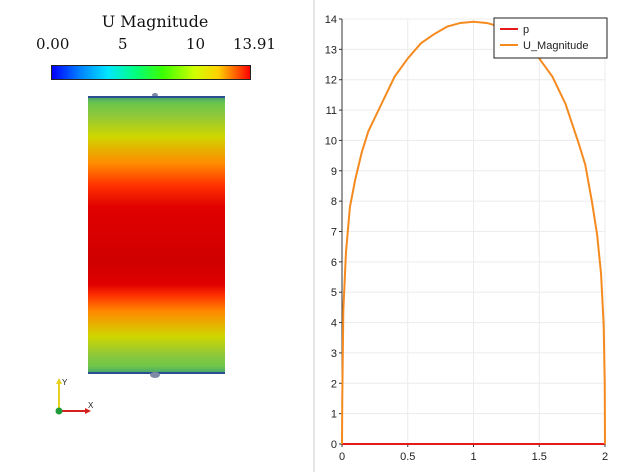 This screenshot has height=472, width=626. What do you see at coordinates (331, 20) in the screenshot?
I see `y-tick-label-14: 14` at bounding box center [331, 20].